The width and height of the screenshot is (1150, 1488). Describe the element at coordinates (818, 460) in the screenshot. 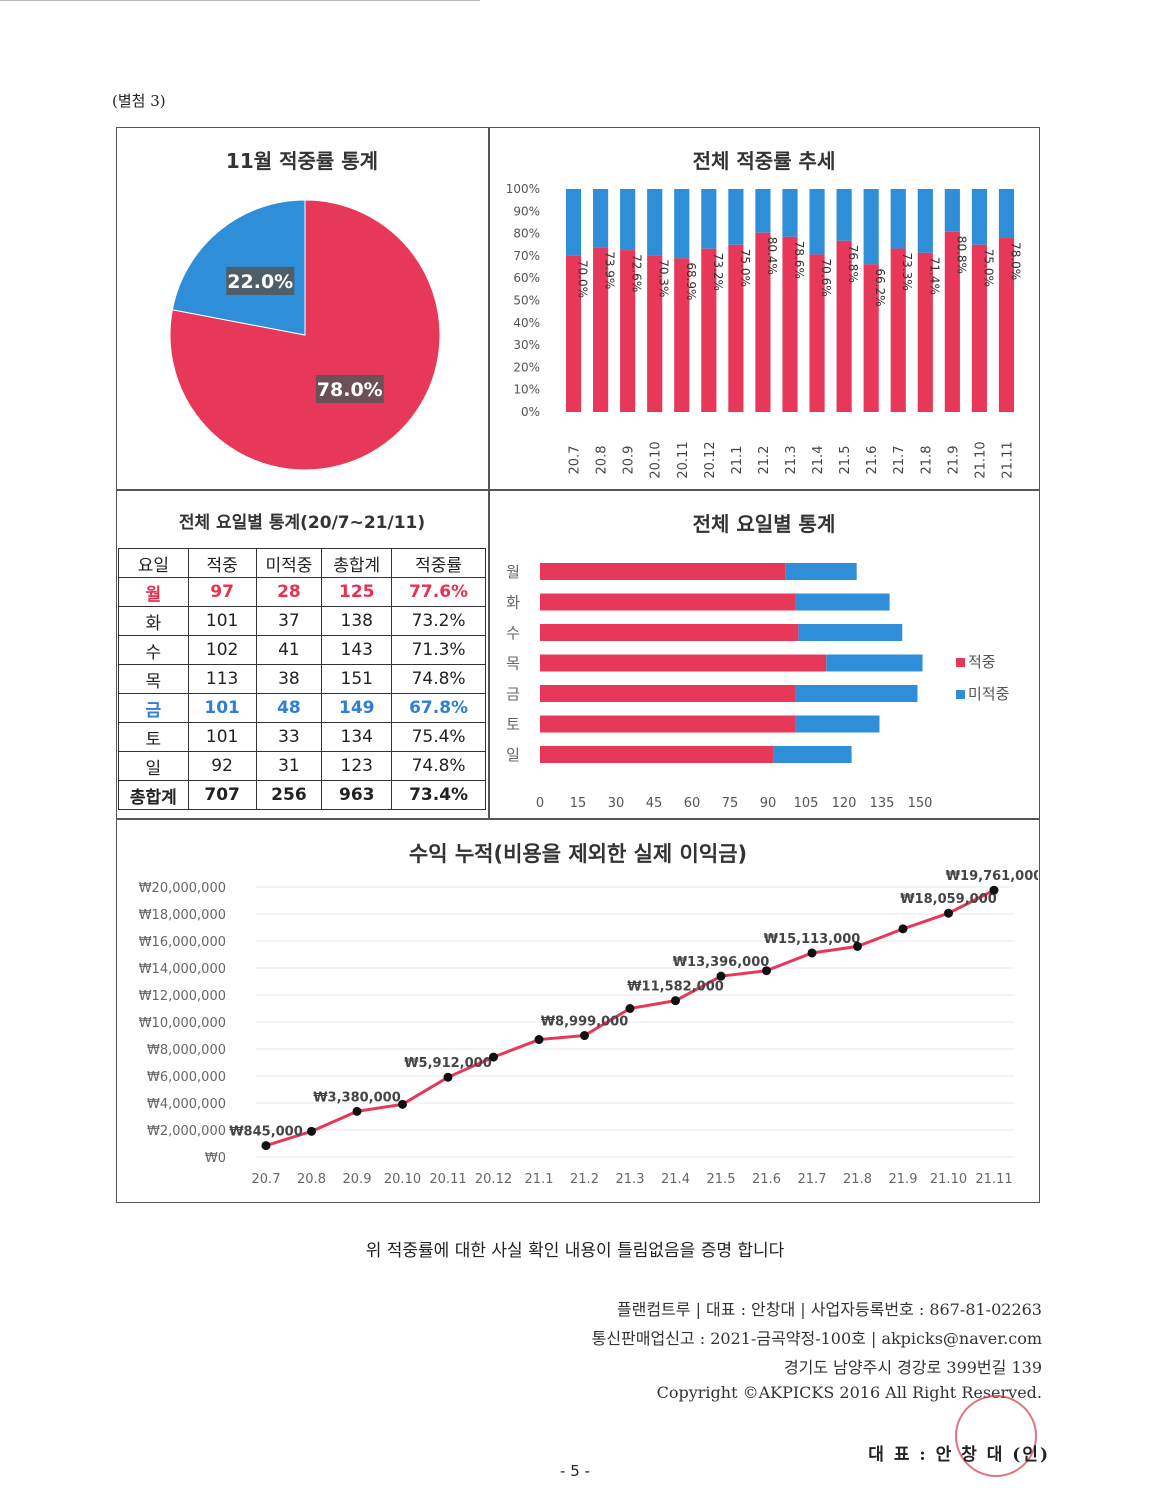

I see `trend-xtick: 21.4` at that location.